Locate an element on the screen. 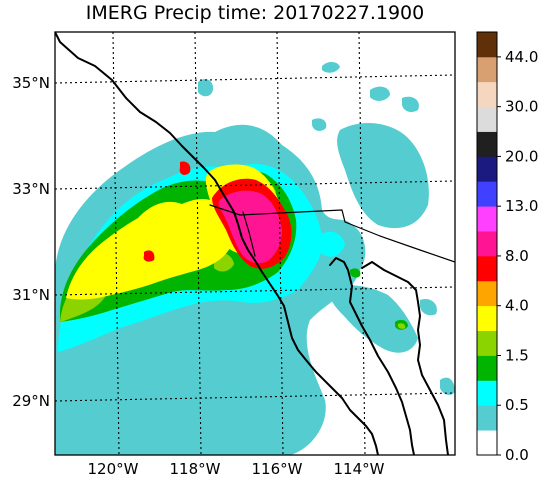 Image resolution: width=550 pixels, height=480 pixels. colorbar-label: 8.0 is located at coordinates (517, 256).